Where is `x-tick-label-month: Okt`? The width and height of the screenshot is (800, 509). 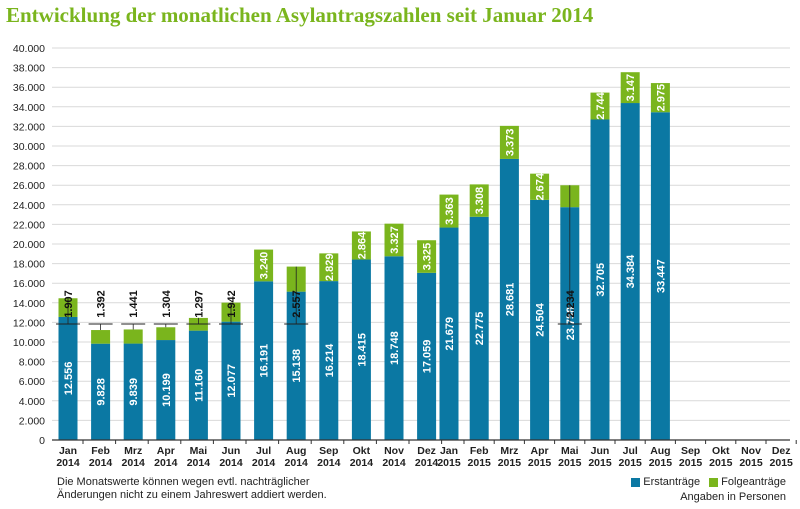 x-tick-label-month: Okt is located at coordinates (721, 451).